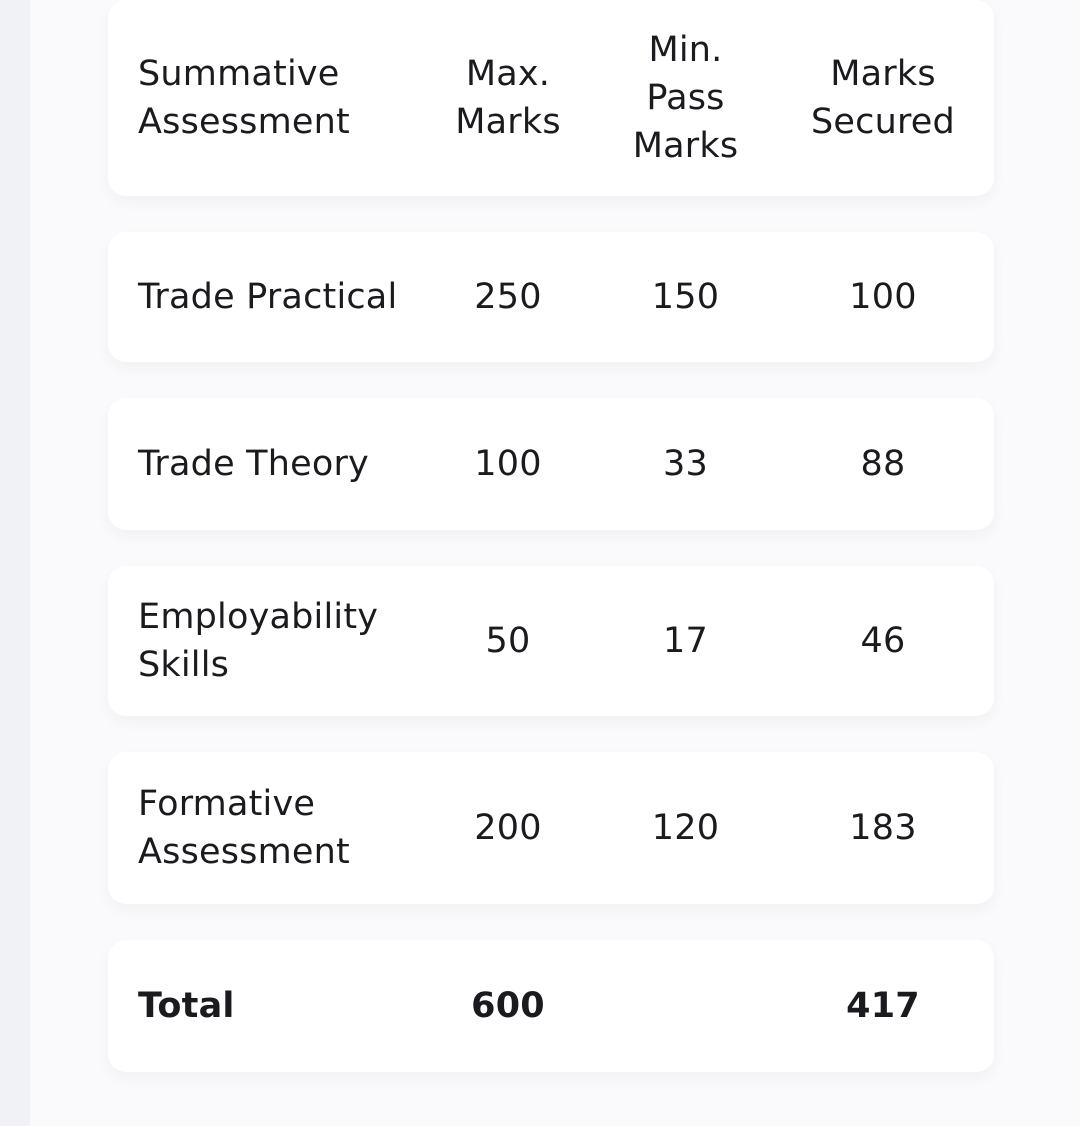 This screenshot has width=1080, height=1126. Describe the element at coordinates (883, 464) in the screenshot. I see `marks-secured-cell: 88` at that location.